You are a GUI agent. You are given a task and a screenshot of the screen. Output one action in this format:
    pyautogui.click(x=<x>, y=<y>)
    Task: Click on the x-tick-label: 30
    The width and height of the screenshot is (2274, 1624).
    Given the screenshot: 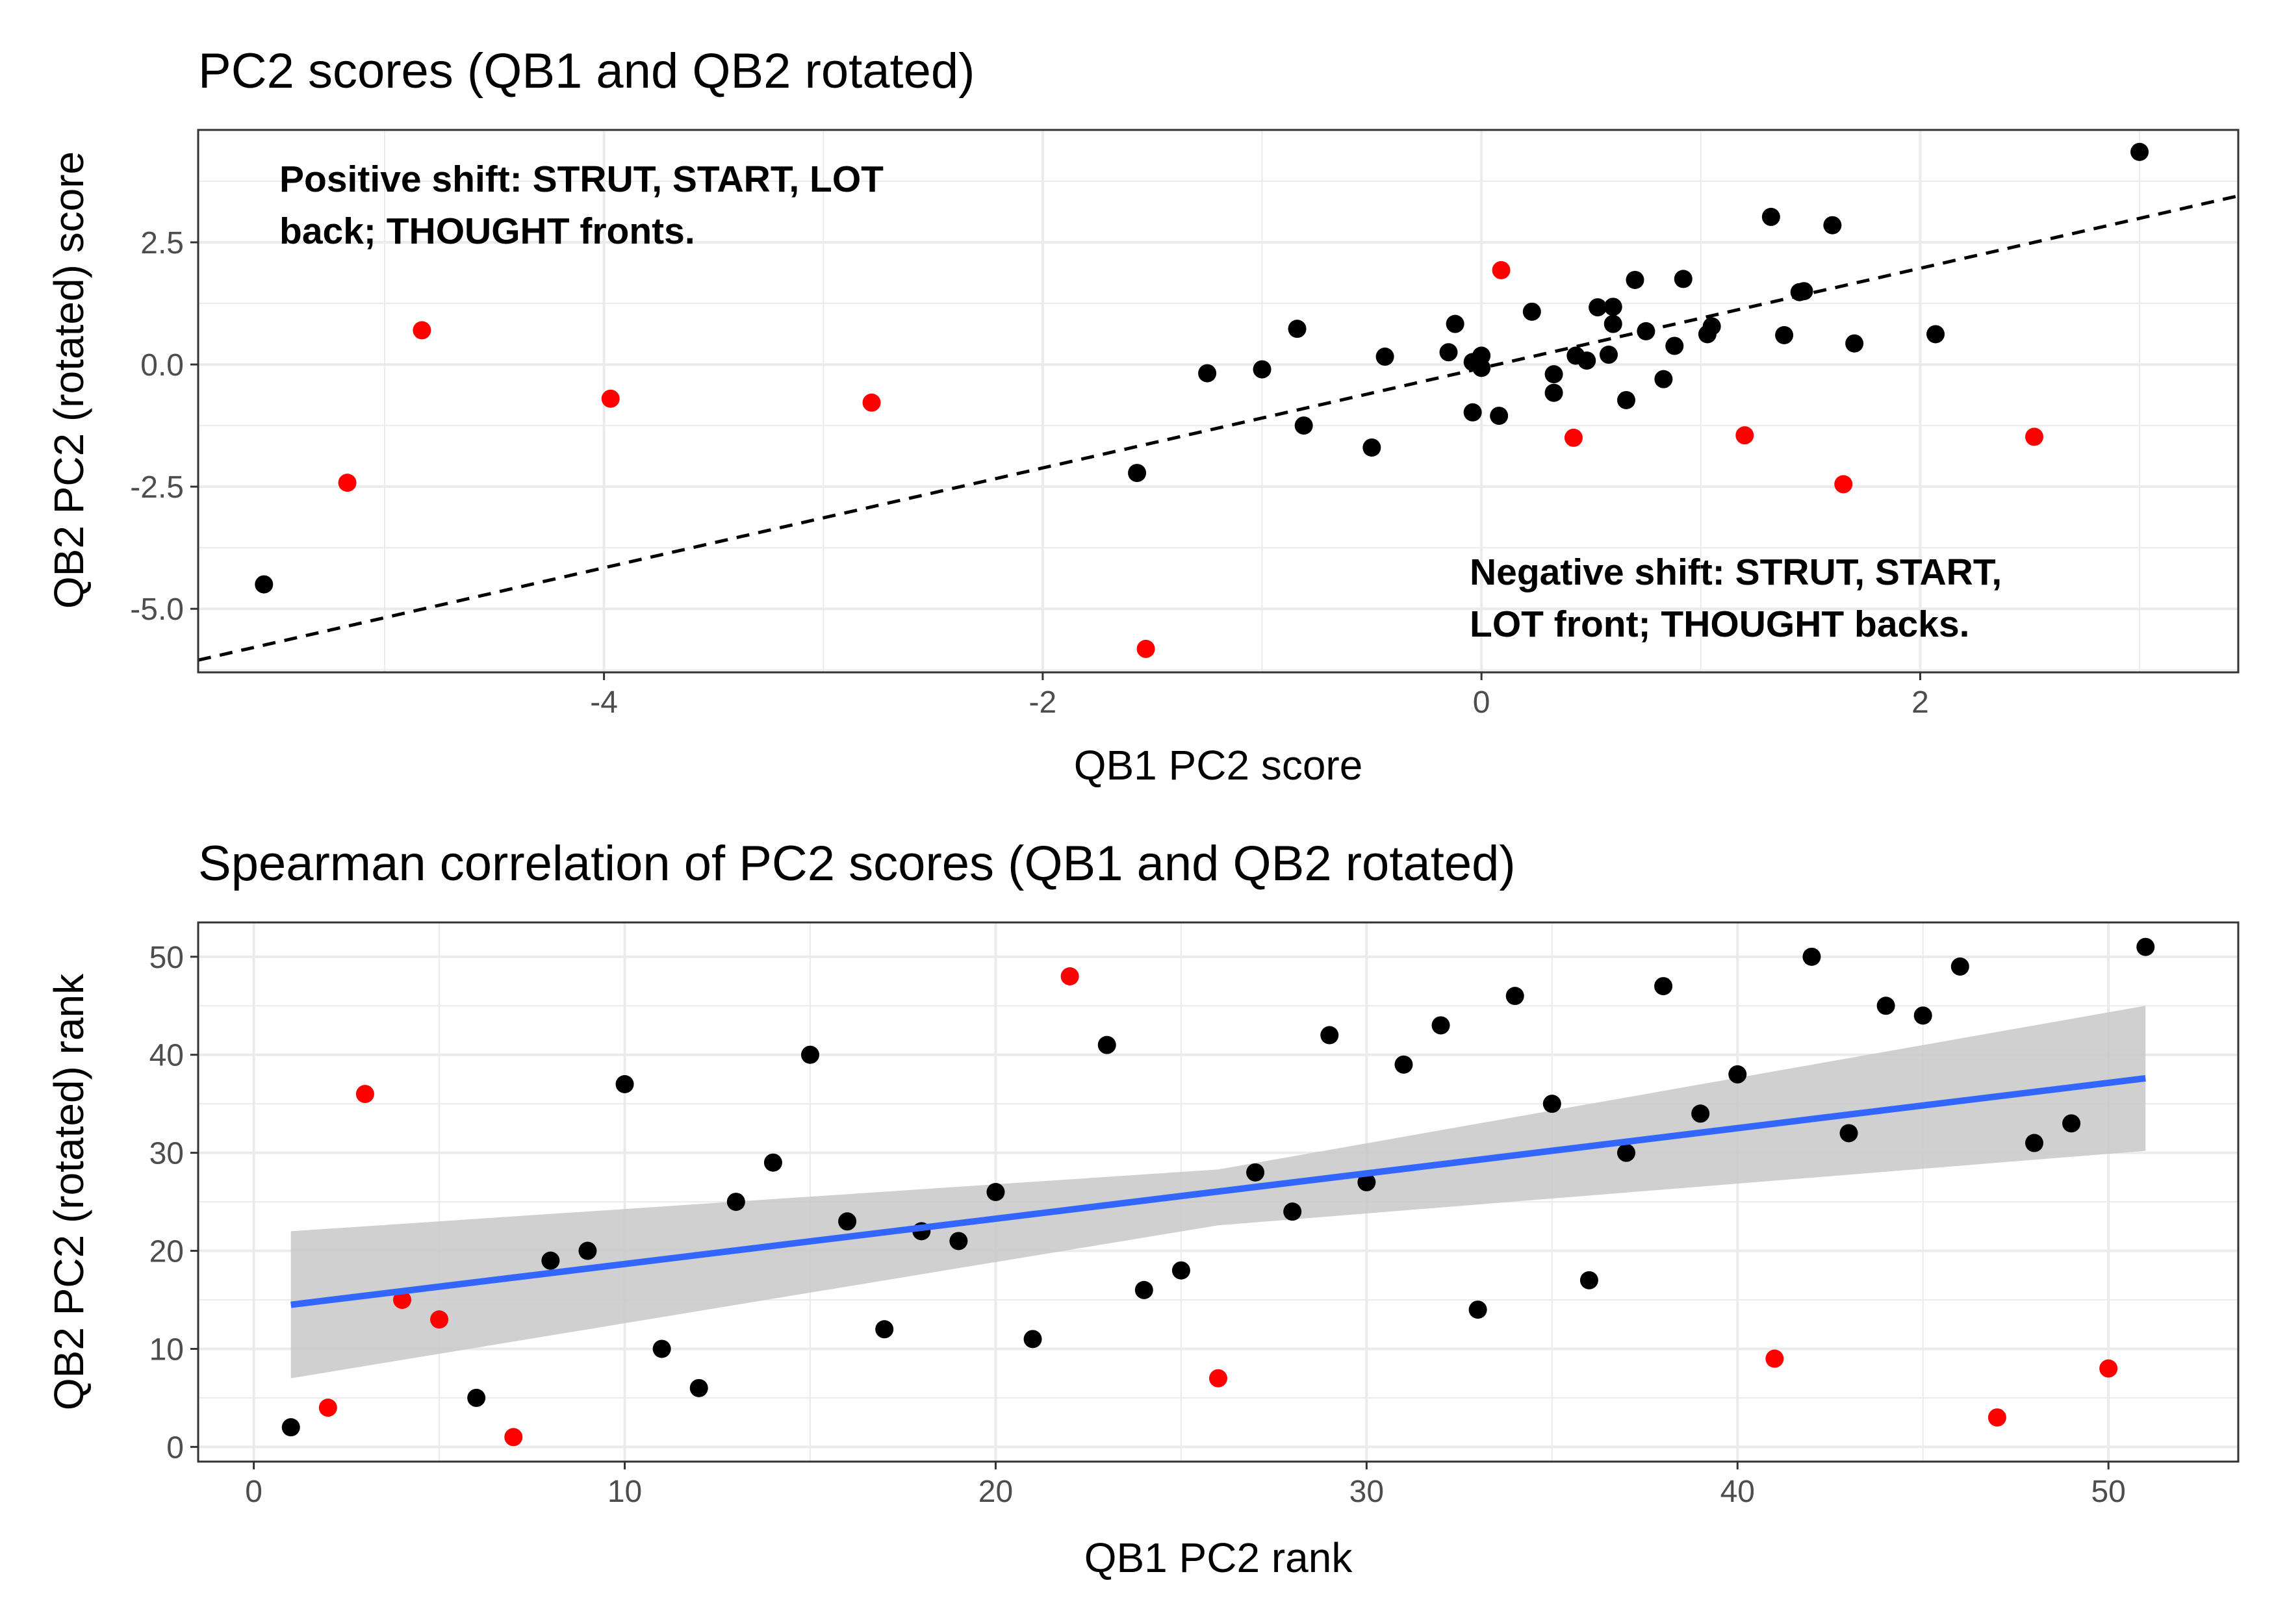 What is the action you would take?
    pyautogui.click(x=1366, y=1492)
    